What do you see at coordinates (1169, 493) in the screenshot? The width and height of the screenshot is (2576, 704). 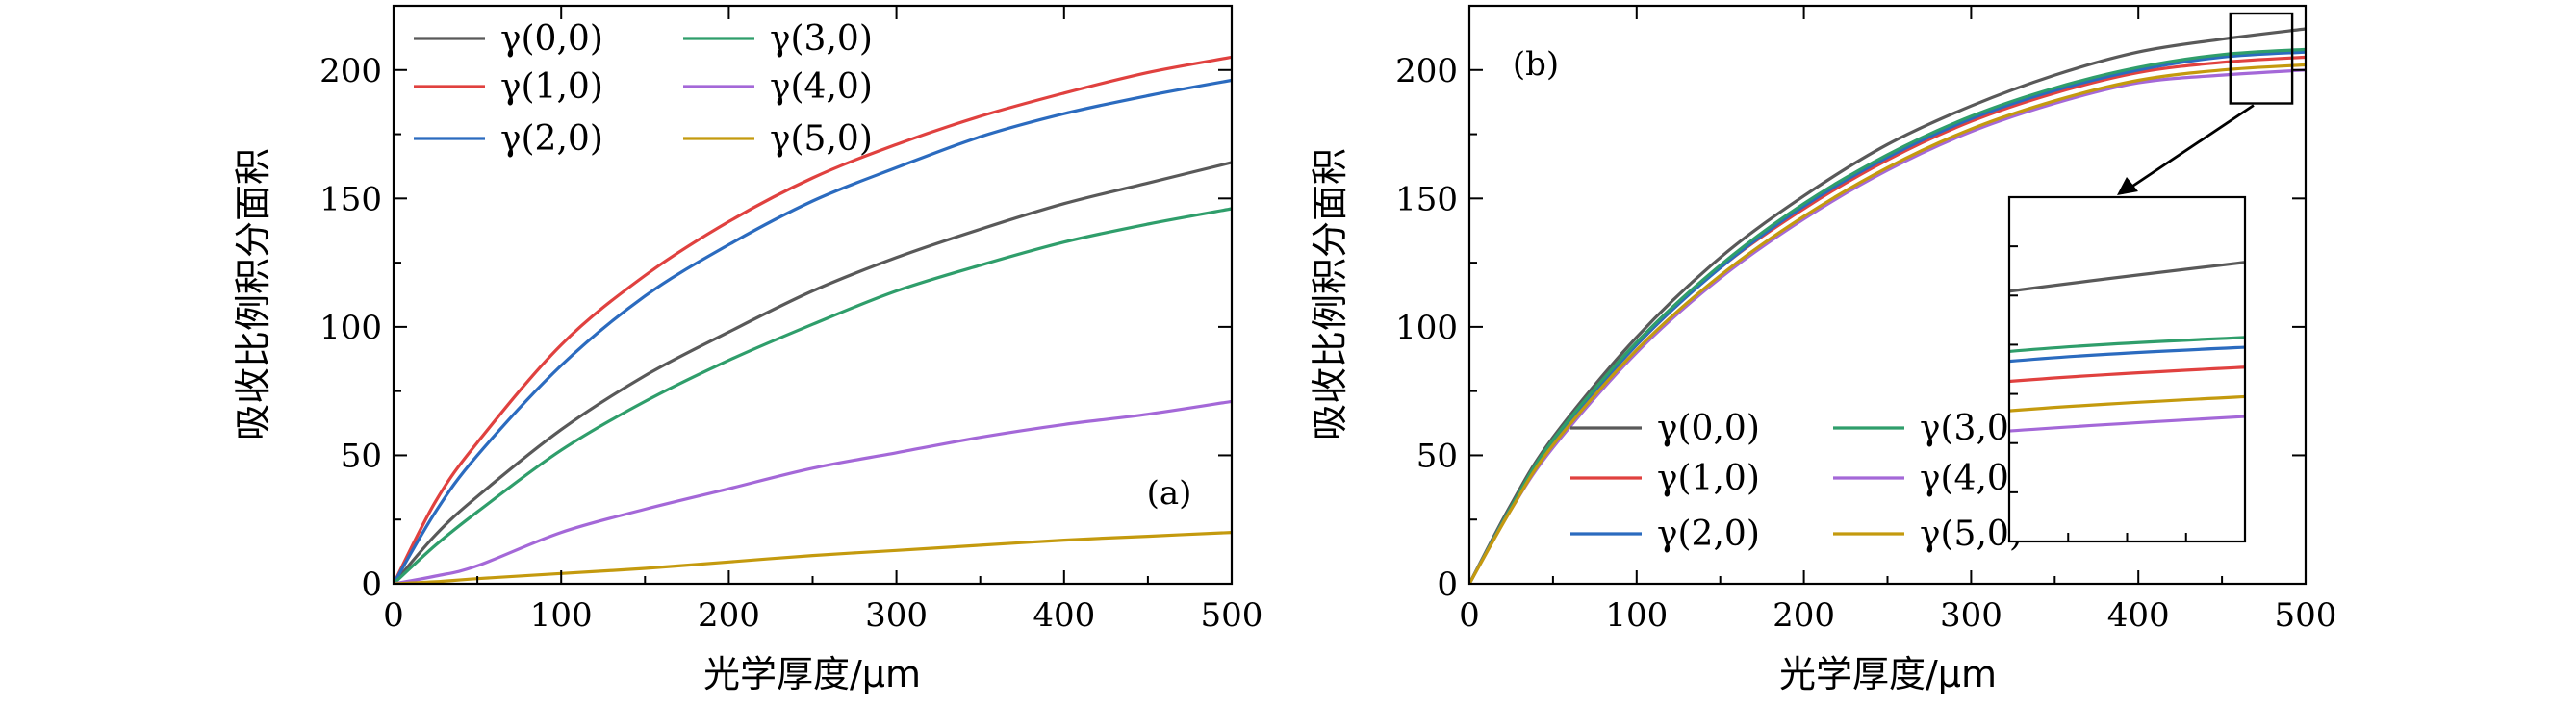 I see `panel-label: (a)` at bounding box center [1169, 493].